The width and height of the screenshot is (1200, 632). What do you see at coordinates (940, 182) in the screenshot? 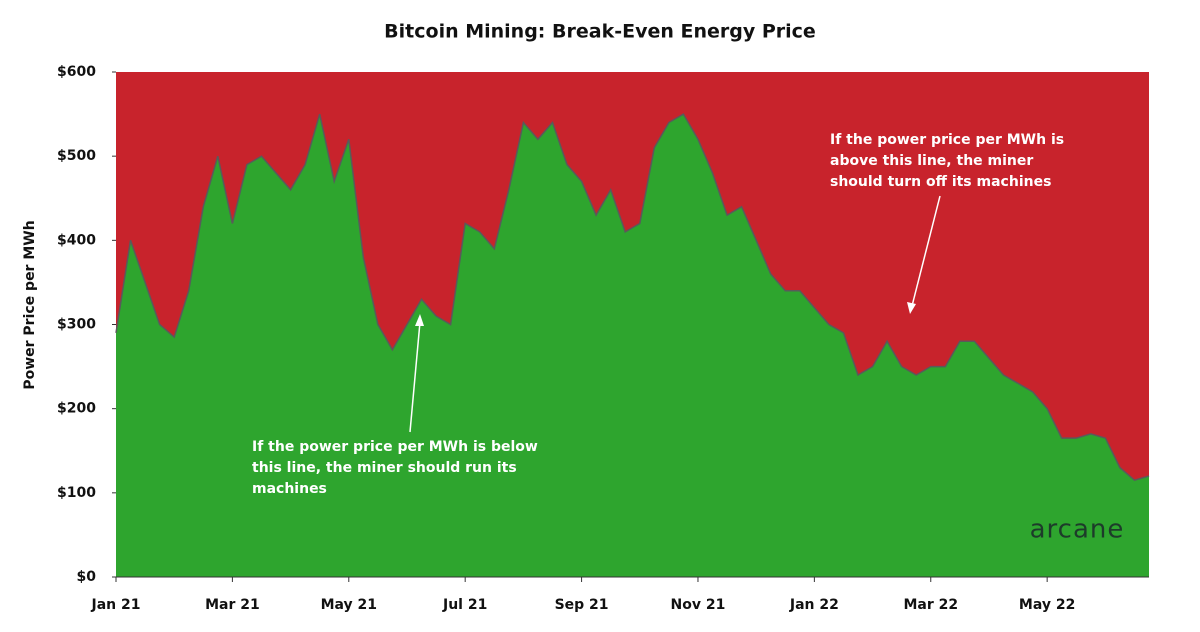
I see `annotation-text: should turn off its machines` at bounding box center [940, 182].